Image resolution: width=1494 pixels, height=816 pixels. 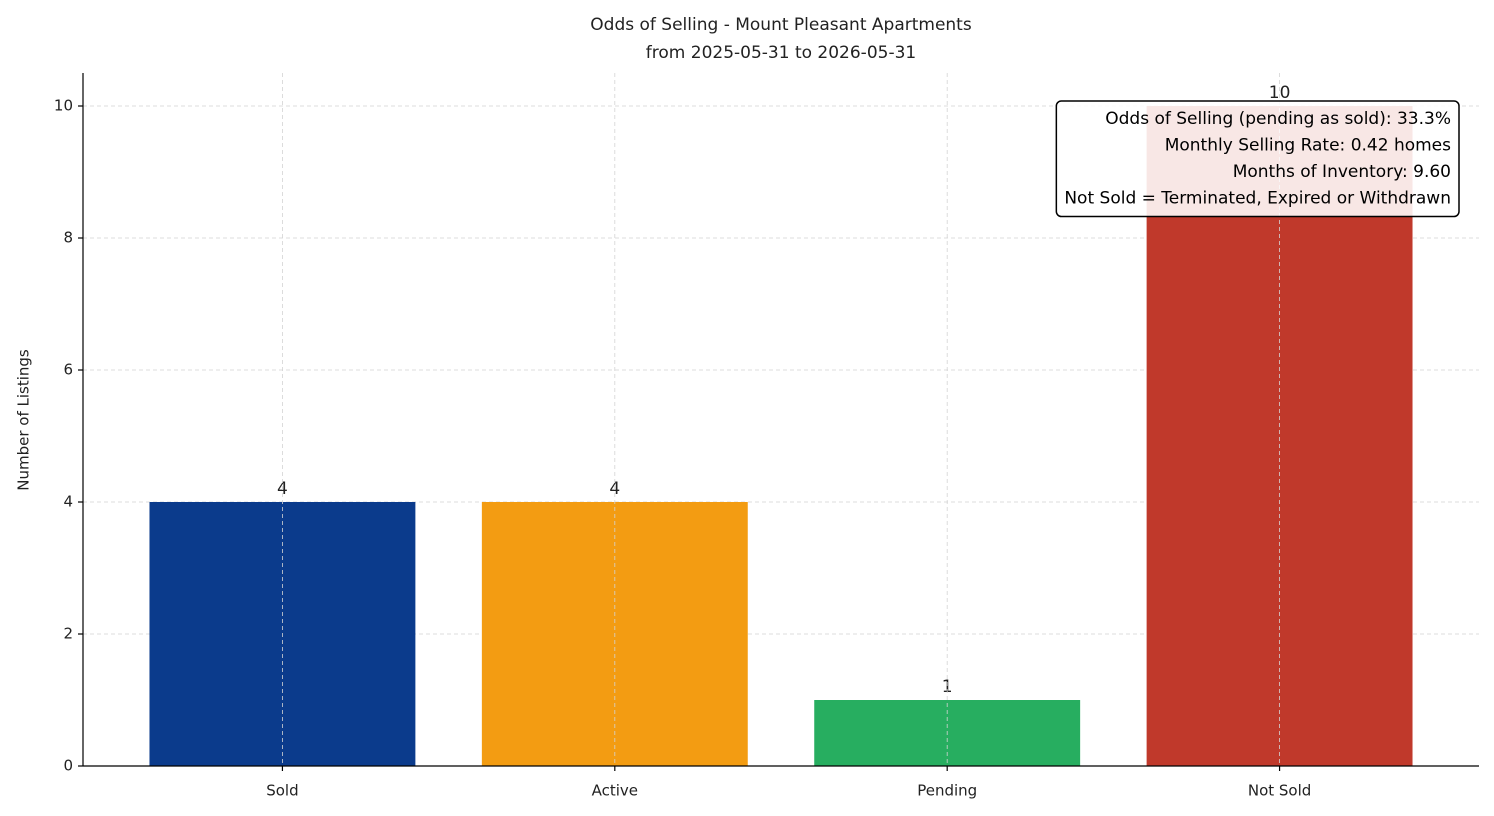 I want to click on y-tick-label: 0, so click(x=68, y=766).